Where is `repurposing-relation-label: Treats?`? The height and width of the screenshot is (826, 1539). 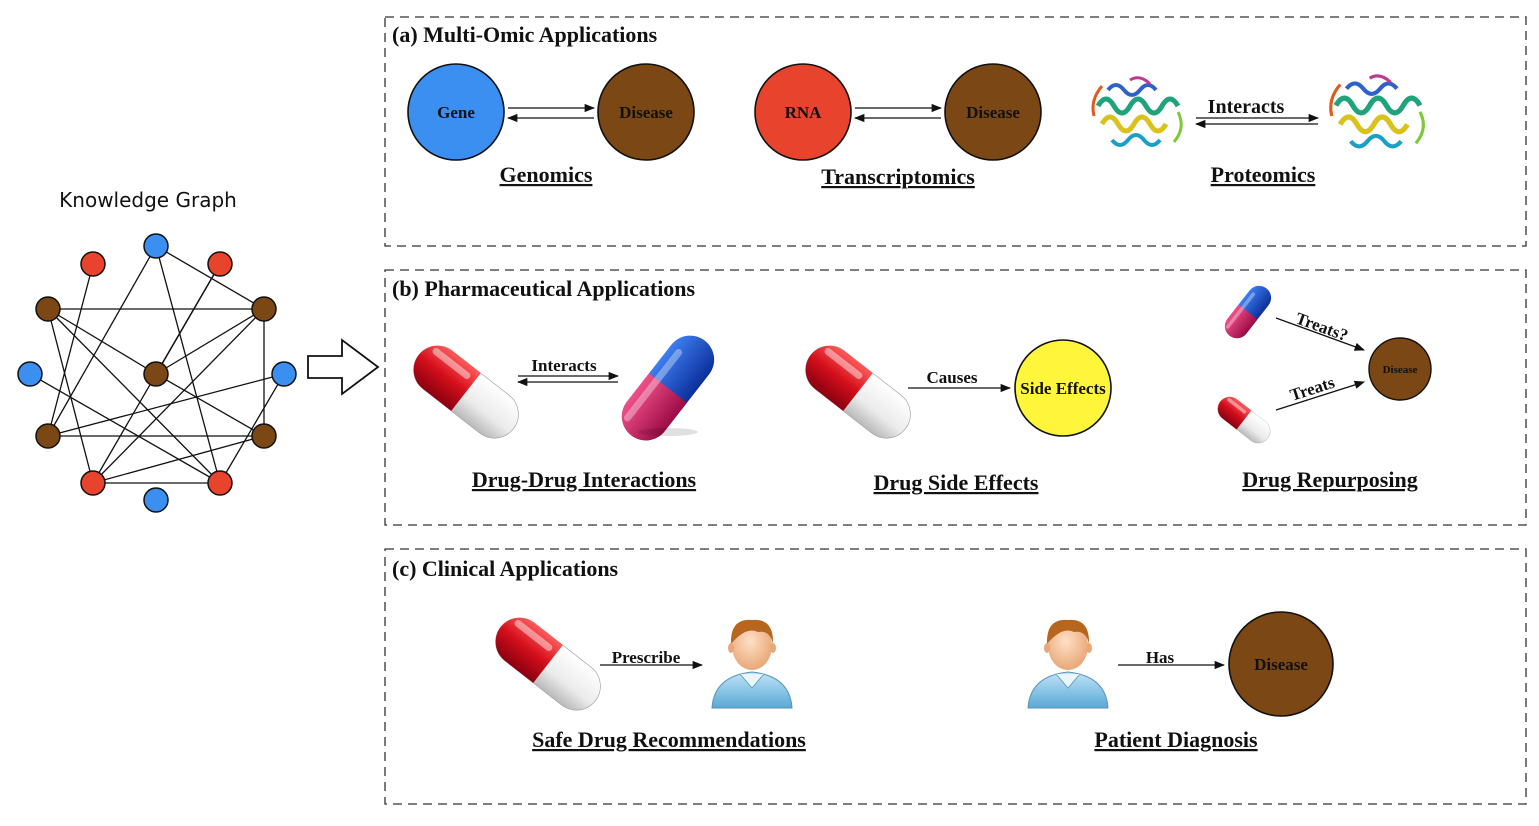 repurposing-relation-label: Treats? is located at coordinates (1321, 327).